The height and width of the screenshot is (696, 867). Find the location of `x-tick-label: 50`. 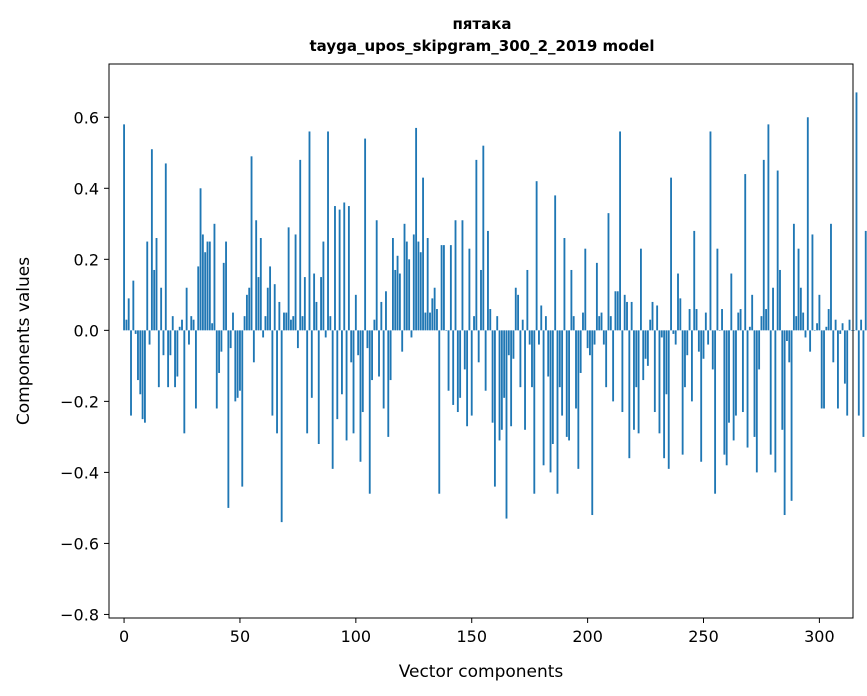

x-tick-label: 50 is located at coordinates (240, 636).